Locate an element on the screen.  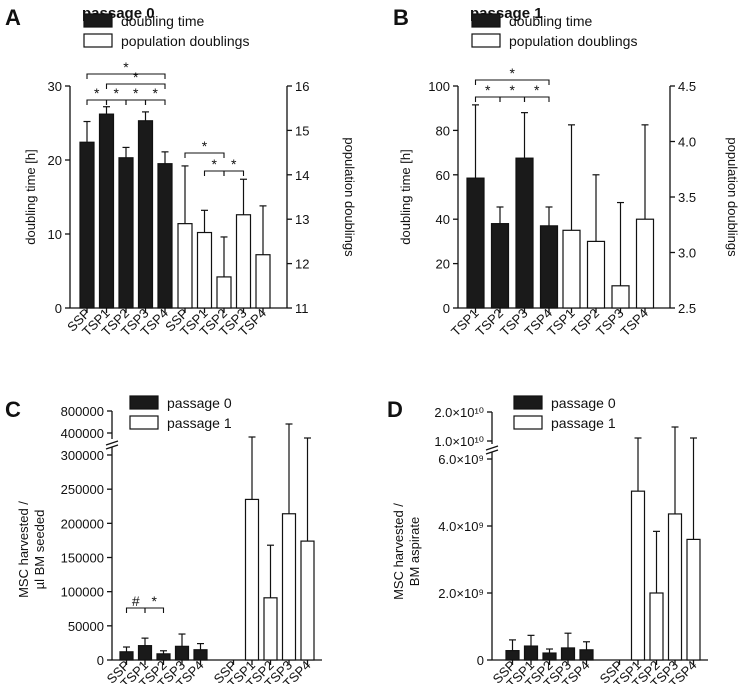
right-tick-label: 3.5 is located at coordinates (687, 197).